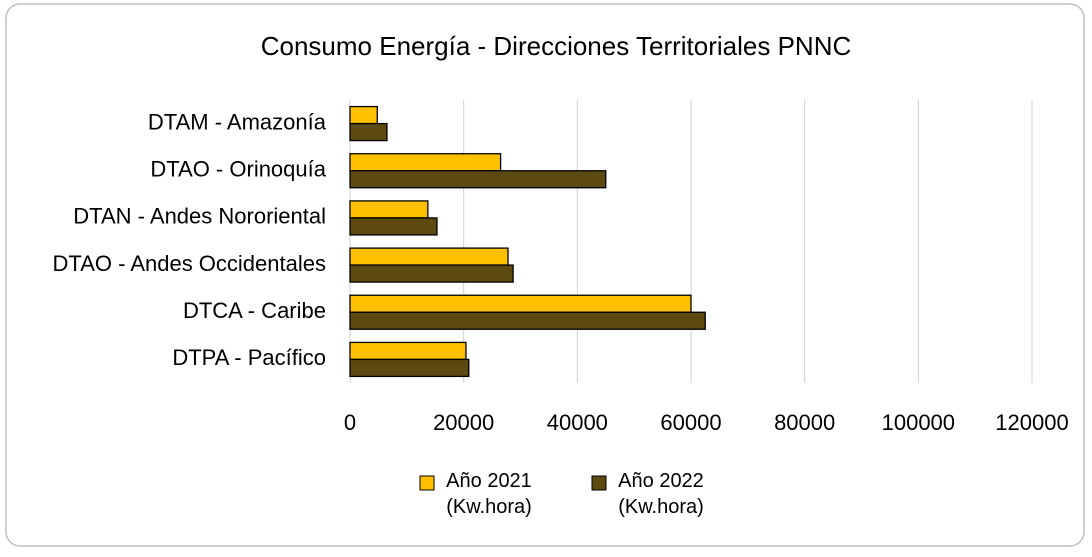 This screenshot has height=557, width=1092. I want to click on x-tick-label: 40000, so click(577, 422).